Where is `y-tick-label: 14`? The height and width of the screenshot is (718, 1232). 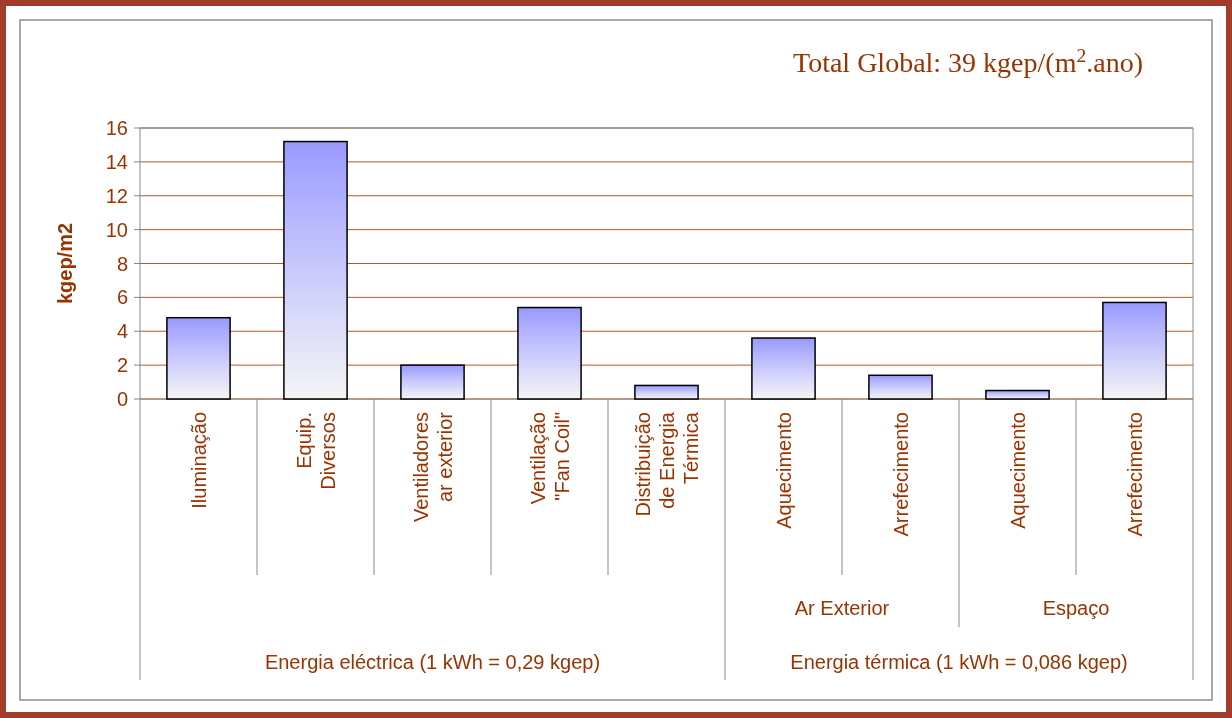
y-tick-label: 14 is located at coordinates (116, 161).